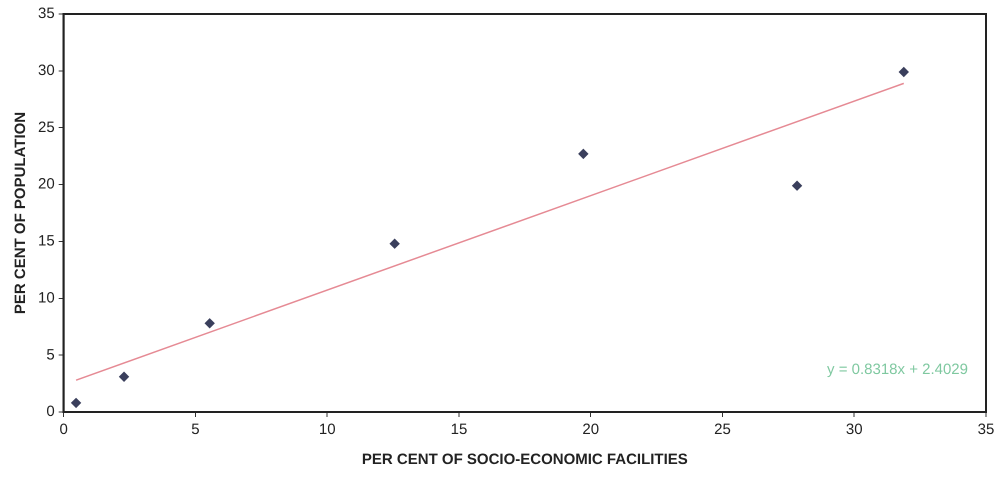 This screenshot has width=1000, height=479. I want to click on y-axis-title: PER CENT OF POPULATION, so click(21, 213).